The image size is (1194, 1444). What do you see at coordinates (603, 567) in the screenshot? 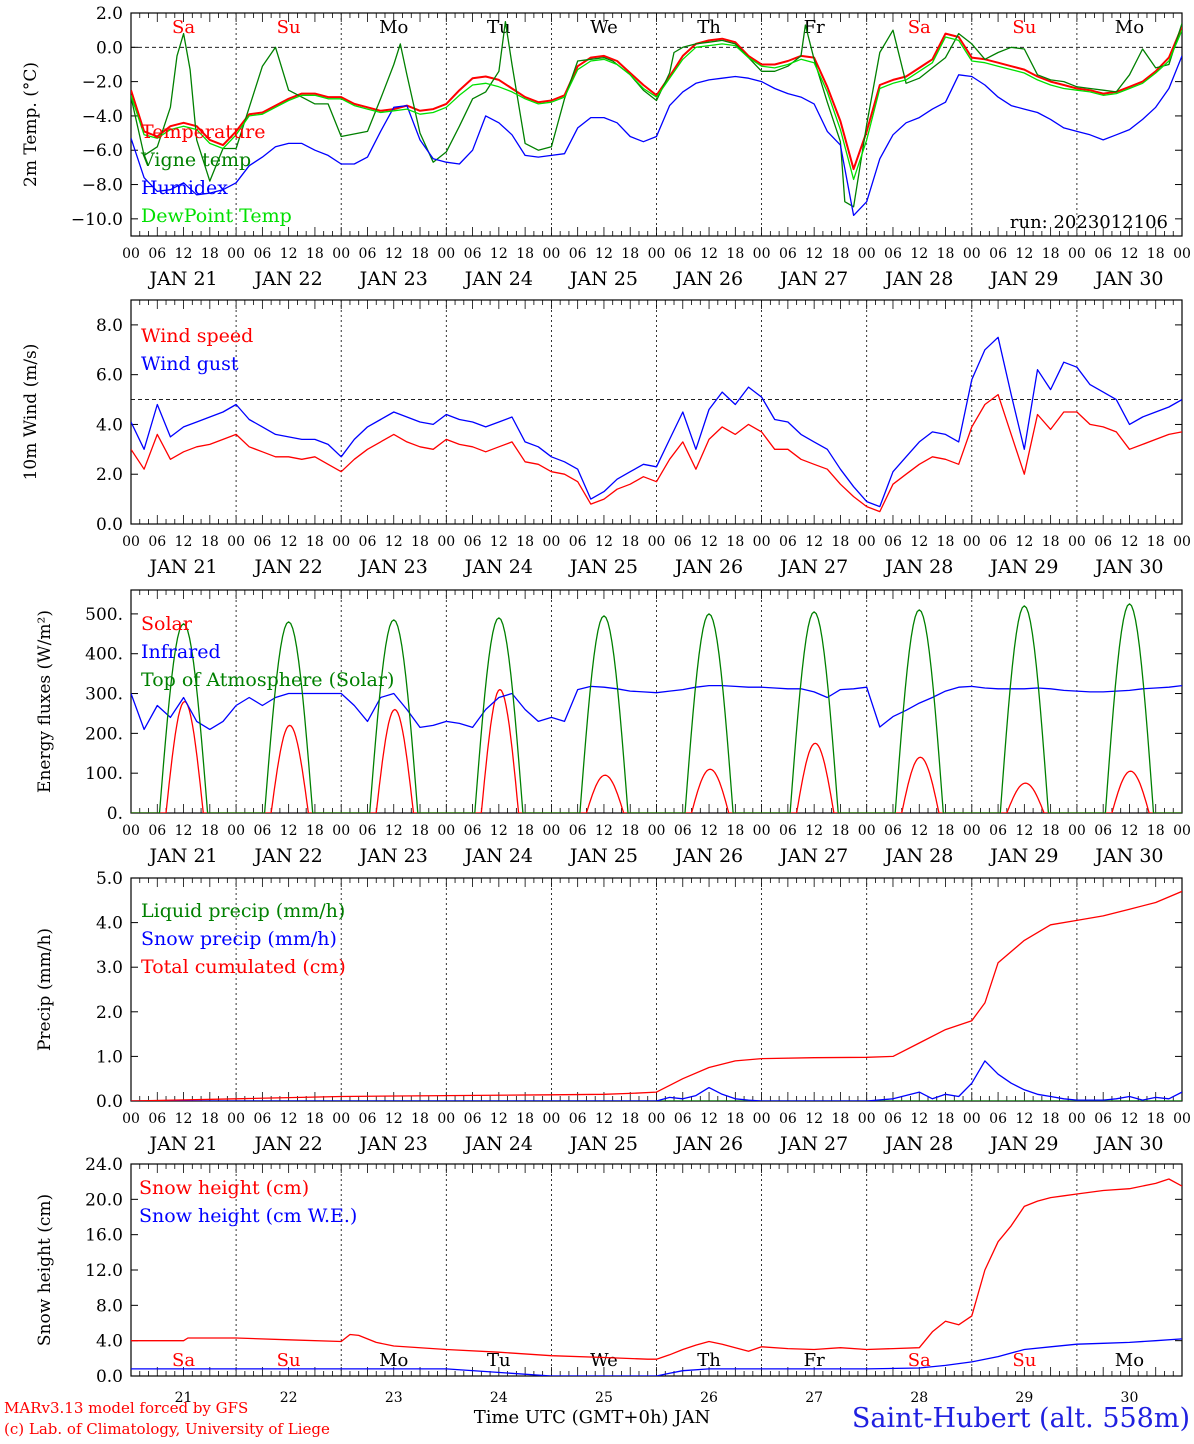
I see `x-day-label: JAN 25` at bounding box center [603, 567].